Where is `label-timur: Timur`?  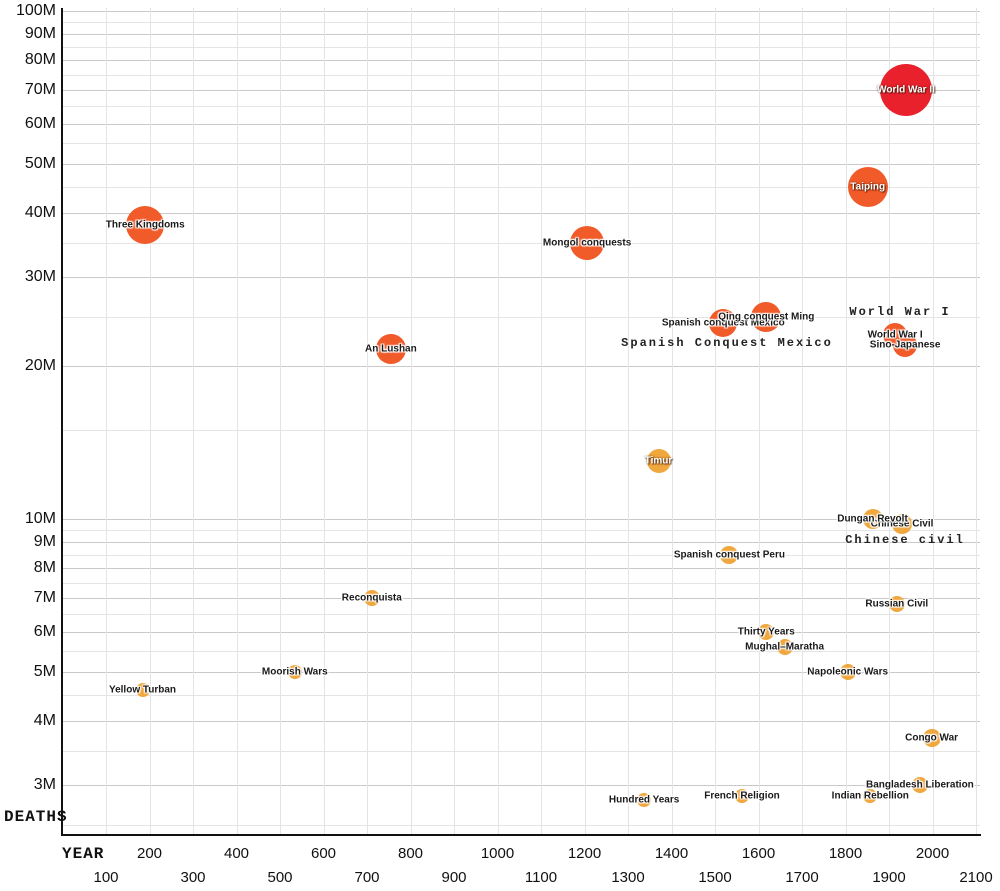
label-timur: Timur is located at coordinates (658, 461).